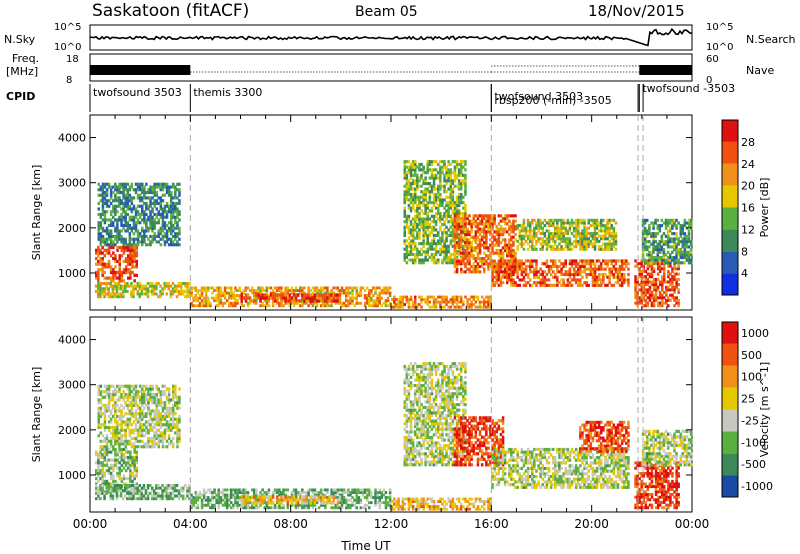 The image size is (800, 554). What do you see at coordinates (719, 47) in the screenshot?
I see `nsearch-tick-bottom: 10^0` at bounding box center [719, 47].